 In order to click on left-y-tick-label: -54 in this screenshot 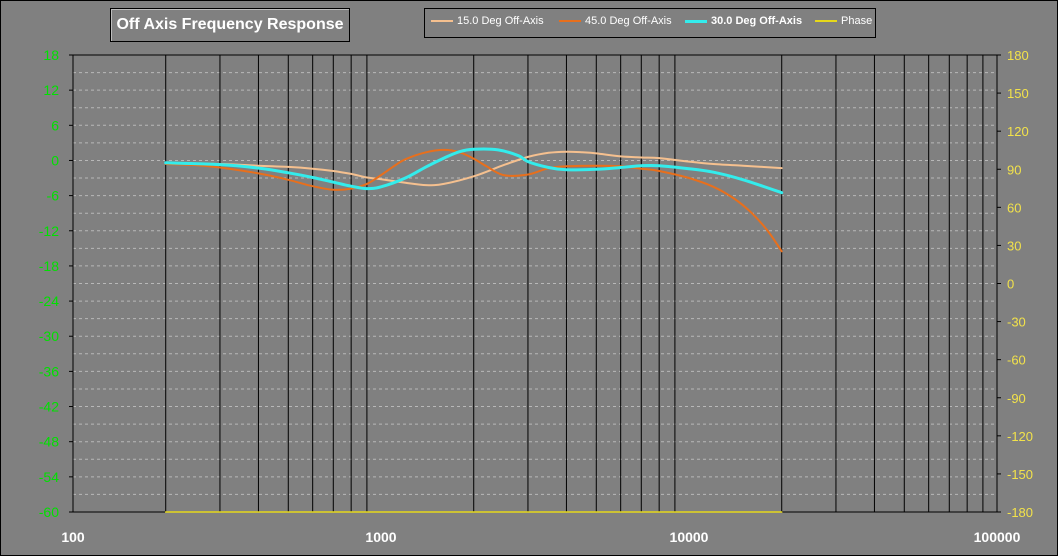, I will do `click(49, 477)`.